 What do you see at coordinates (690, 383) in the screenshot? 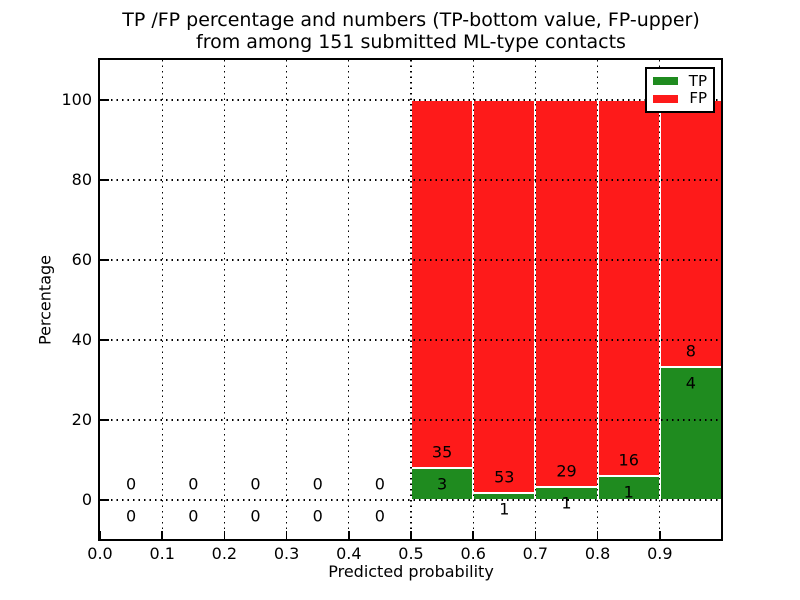
I see `annotation-tp-count: 4` at bounding box center [690, 383].